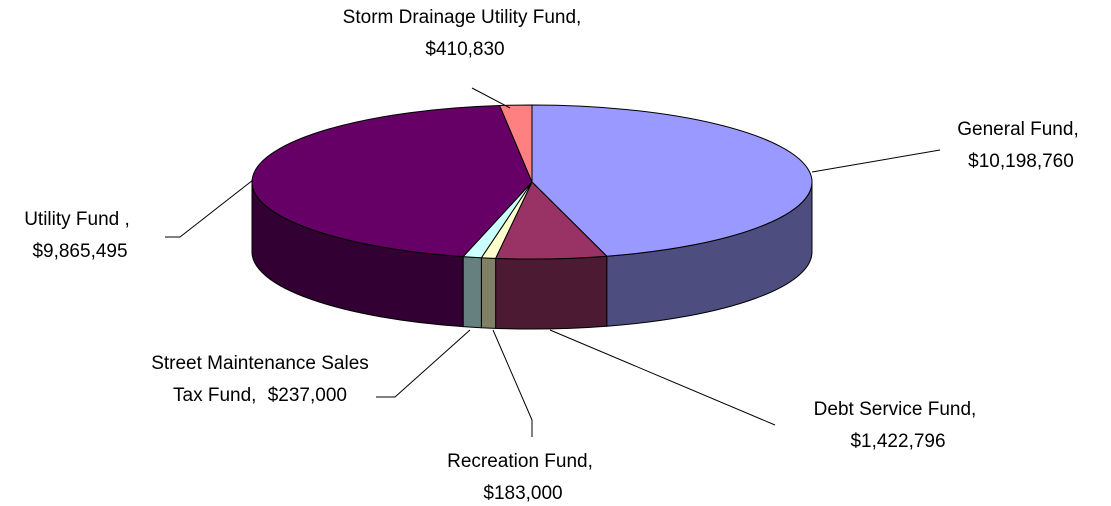 The image size is (1111, 506). Describe the element at coordinates (1018, 129) in the screenshot. I see `category-label: General Fund,` at that location.